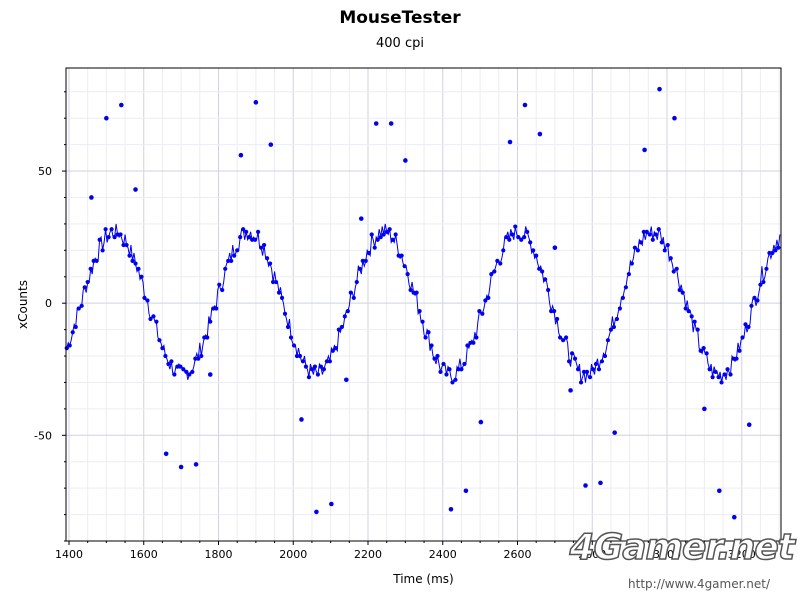  Describe the element at coordinates (48, 303) in the screenshot. I see `y-tick-label: 0` at that location.